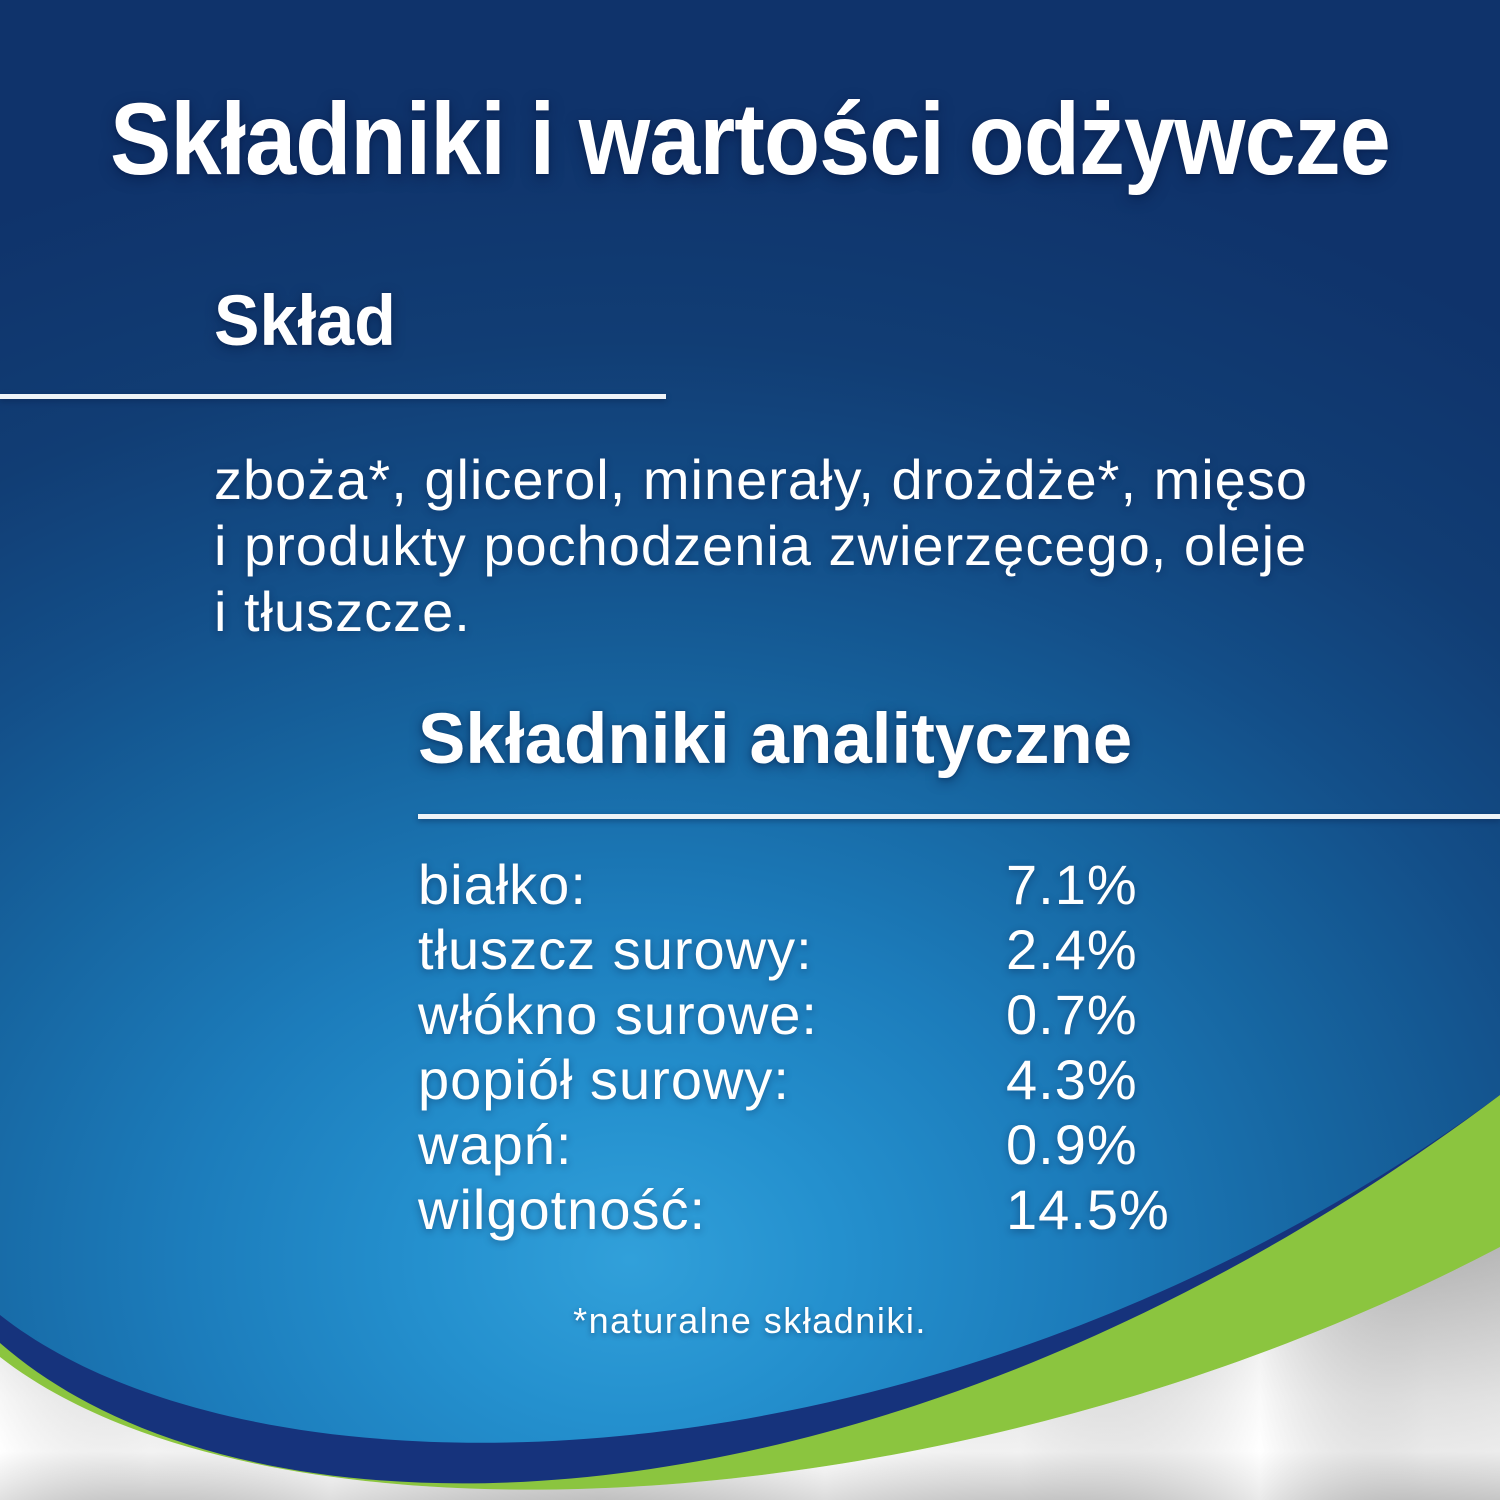 This screenshot has height=1500, width=1500. What do you see at coordinates (1072, 949) in the screenshot?
I see `row-value: 2.4%` at bounding box center [1072, 949].